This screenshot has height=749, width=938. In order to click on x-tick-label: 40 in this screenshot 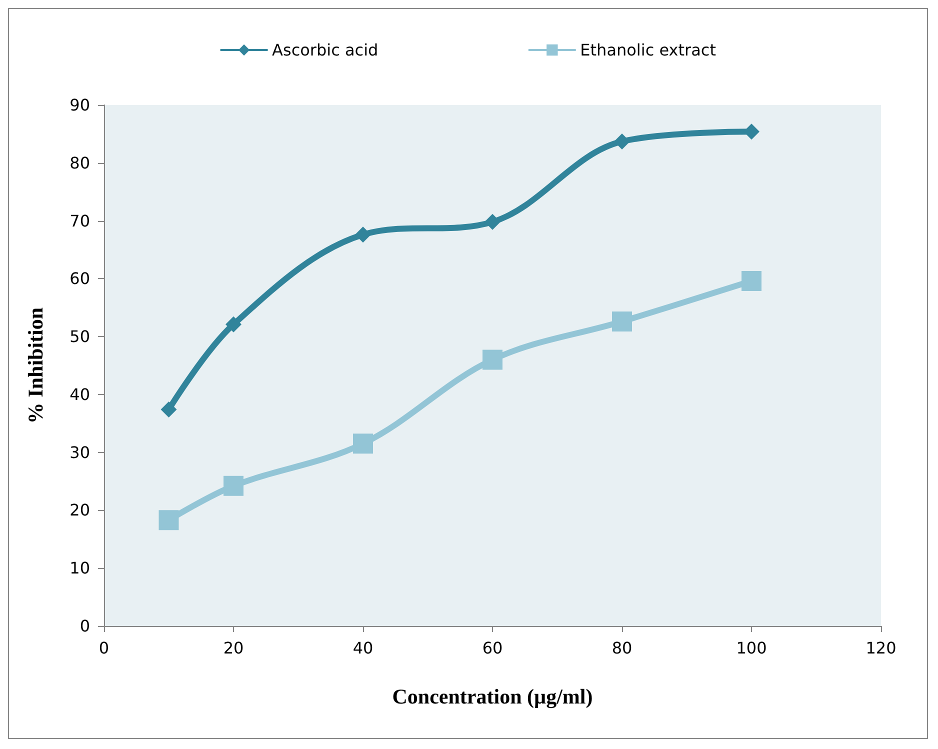, I will do `click(363, 648)`.